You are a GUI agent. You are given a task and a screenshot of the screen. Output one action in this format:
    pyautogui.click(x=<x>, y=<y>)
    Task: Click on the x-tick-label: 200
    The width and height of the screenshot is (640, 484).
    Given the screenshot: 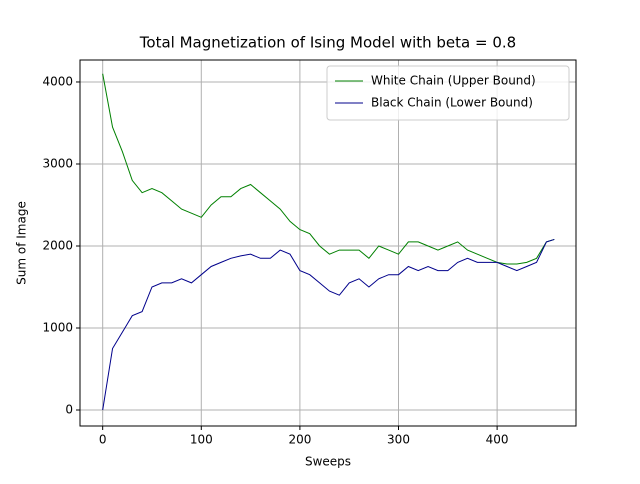 What is the action you would take?
    pyautogui.click(x=299, y=440)
    